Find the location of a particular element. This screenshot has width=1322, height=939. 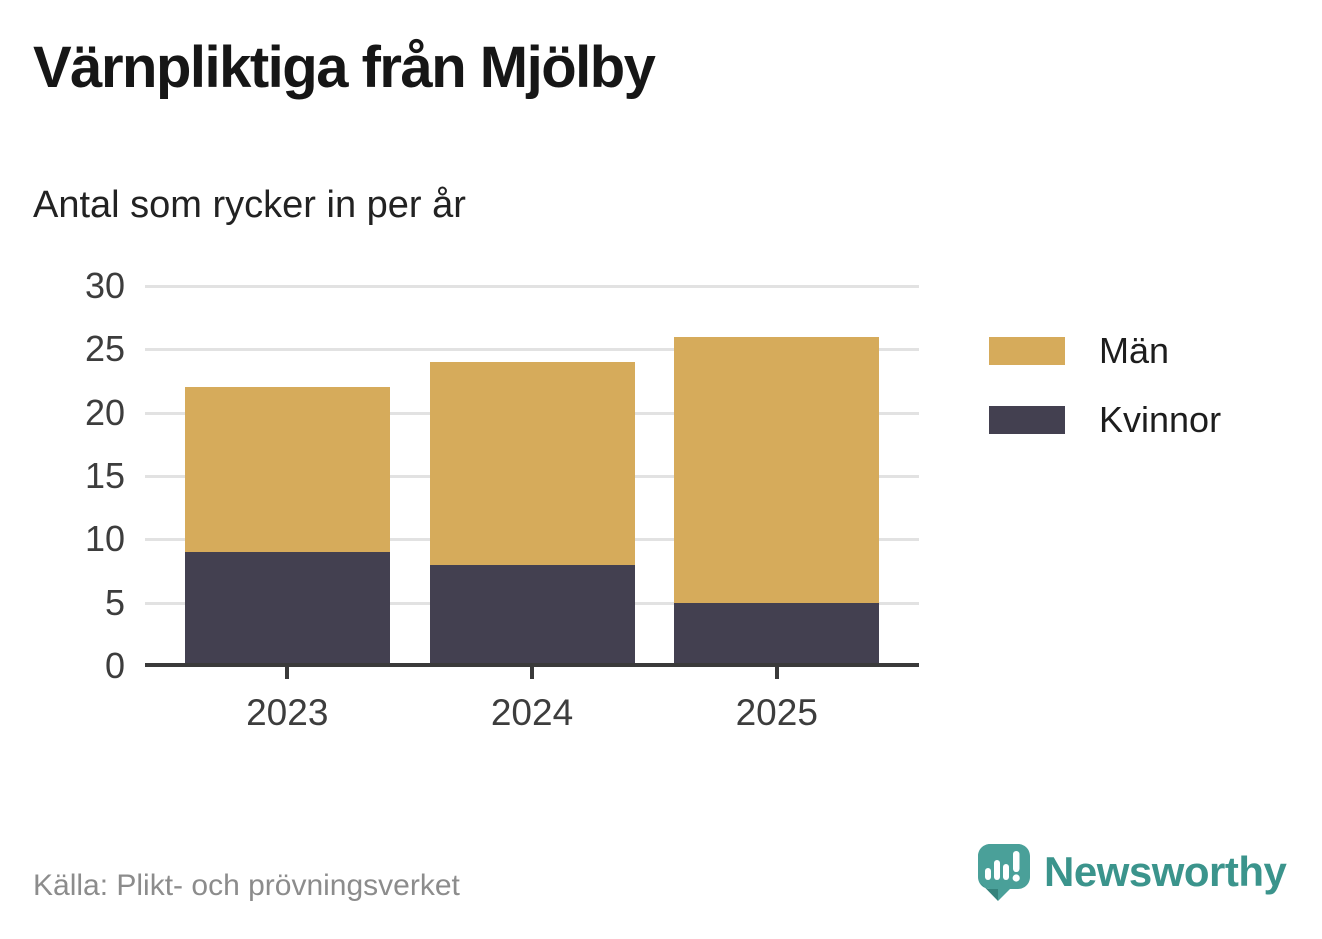

x-tick-label-2023: 2023 is located at coordinates (287, 712).